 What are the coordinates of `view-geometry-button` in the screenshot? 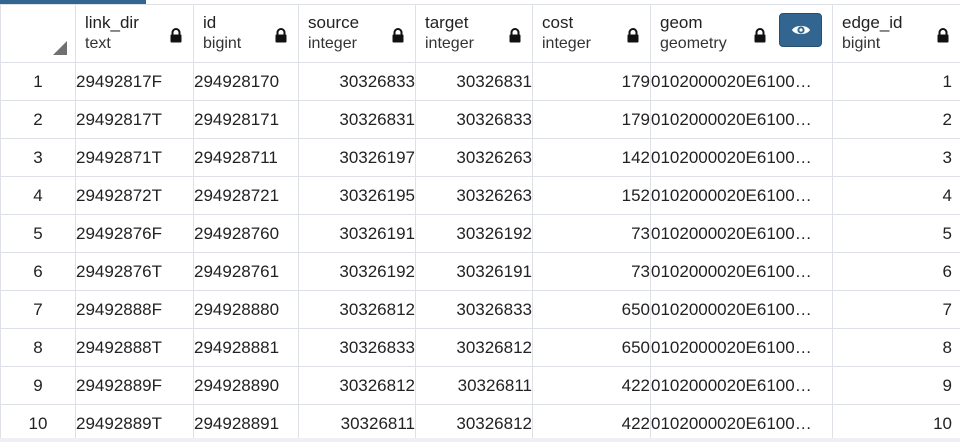 It's located at (800, 30).